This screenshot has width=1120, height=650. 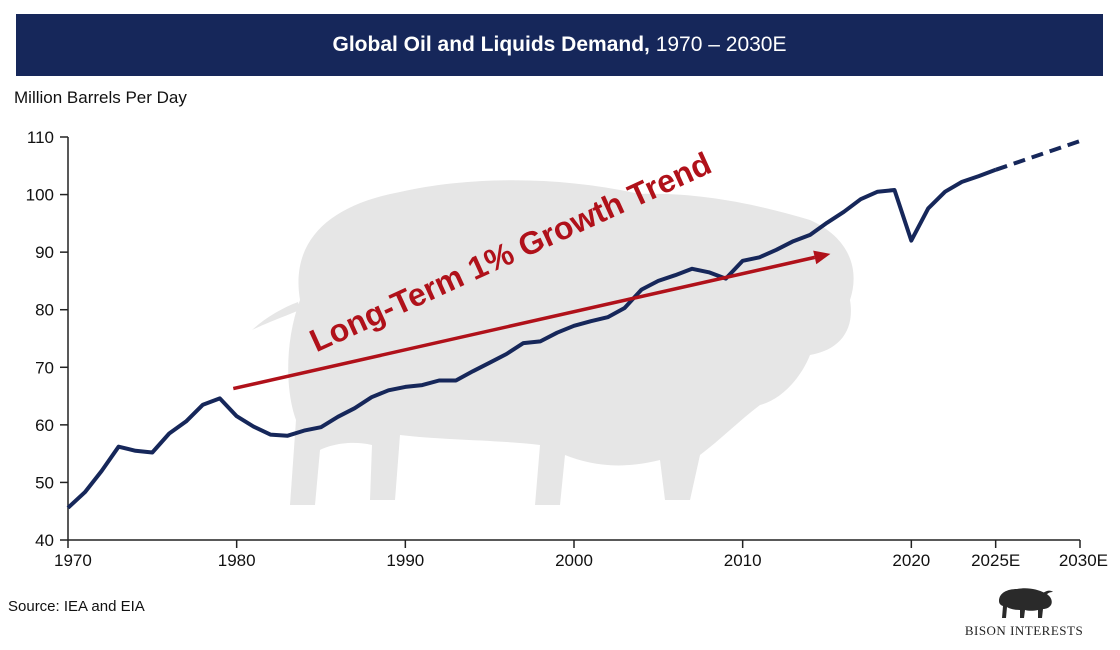 What do you see at coordinates (44, 540) in the screenshot?
I see `y-tick-label-40: 40` at bounding box center [44, 540].